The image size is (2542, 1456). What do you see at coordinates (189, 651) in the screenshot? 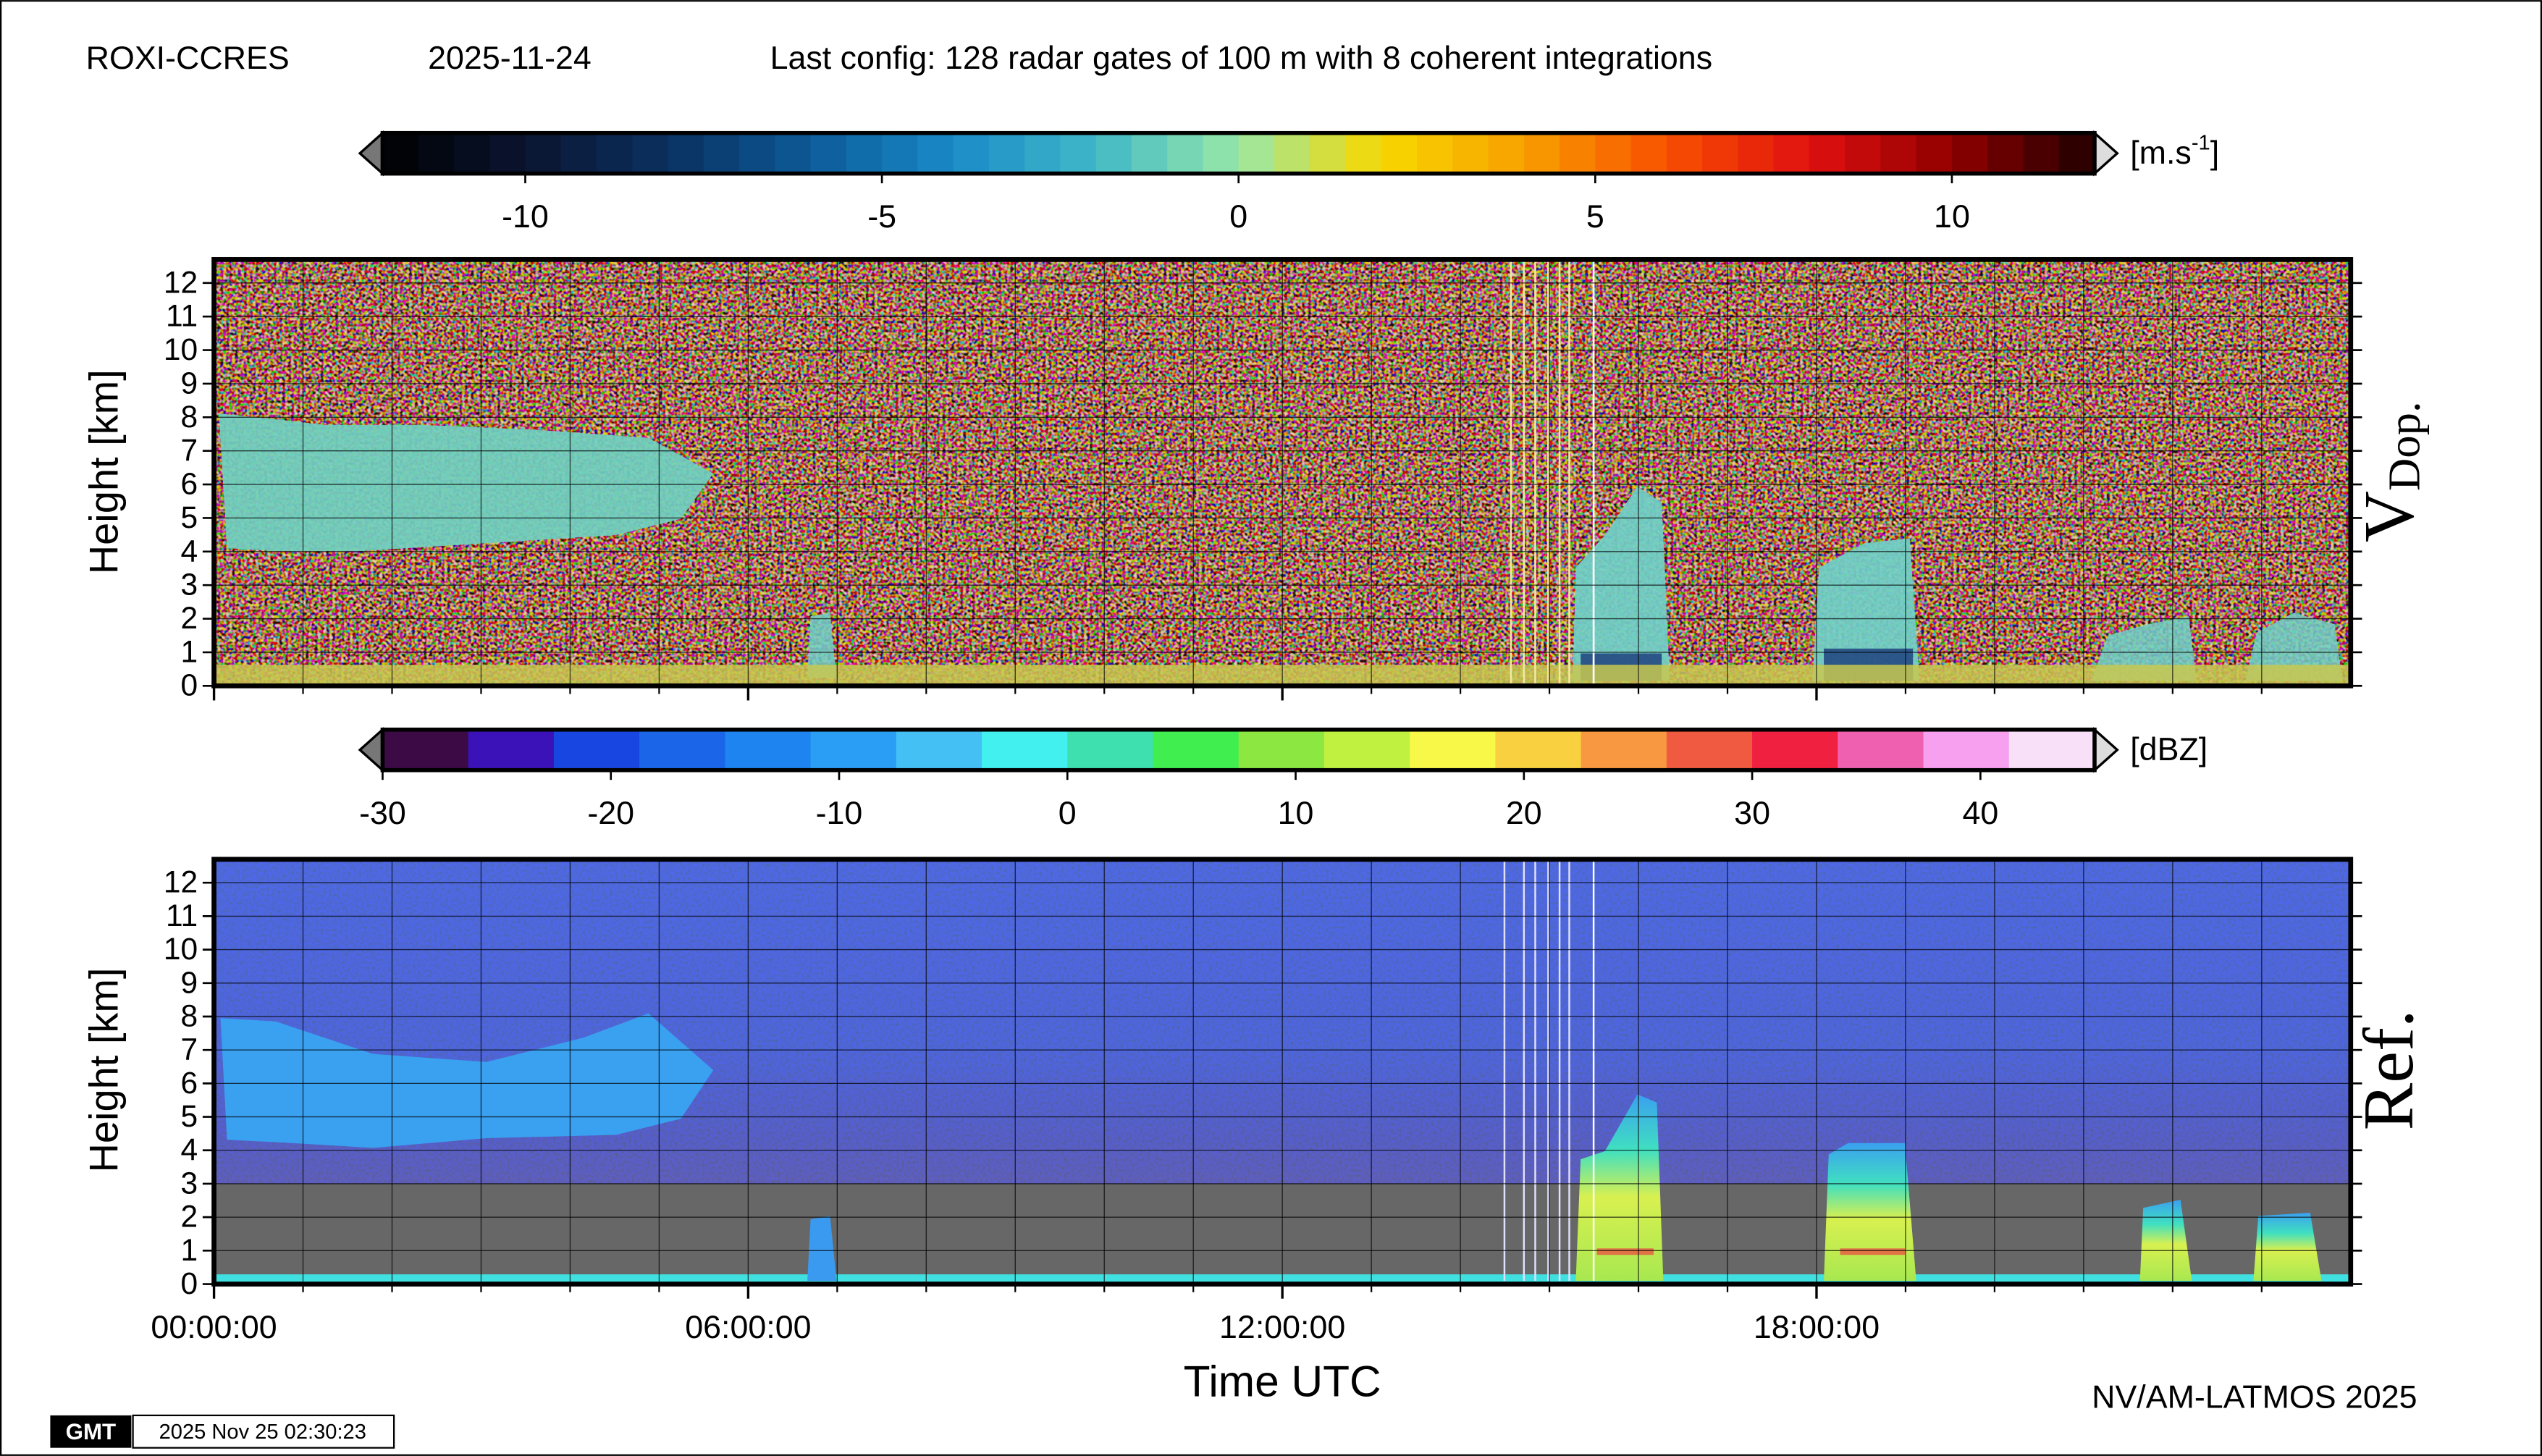
I see `y-tick-label: 1` at bounding box center [189, 651].